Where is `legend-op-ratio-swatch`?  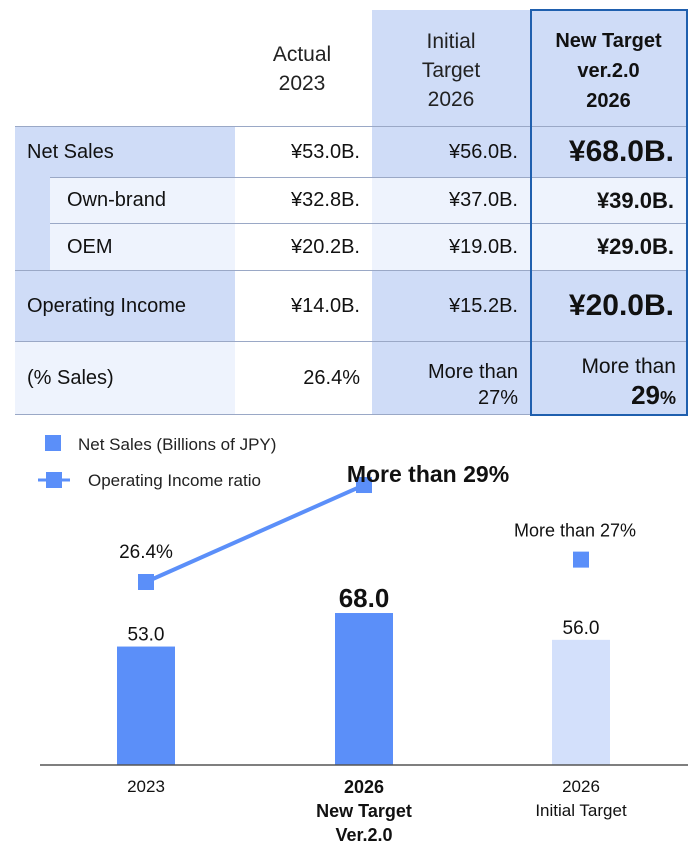
legend-op-ratio-swatch is located at coordinates (54, 480).